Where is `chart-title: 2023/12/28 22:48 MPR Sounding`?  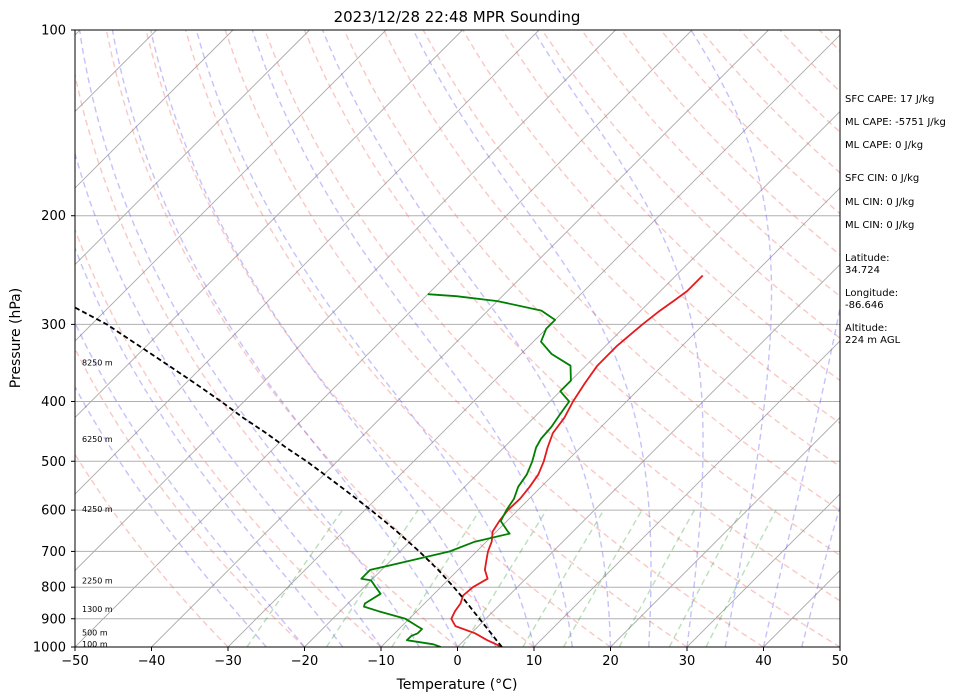
chart-title: 2023/12/28 22:48 MPR Sounding is located at coordinates (457, 17).